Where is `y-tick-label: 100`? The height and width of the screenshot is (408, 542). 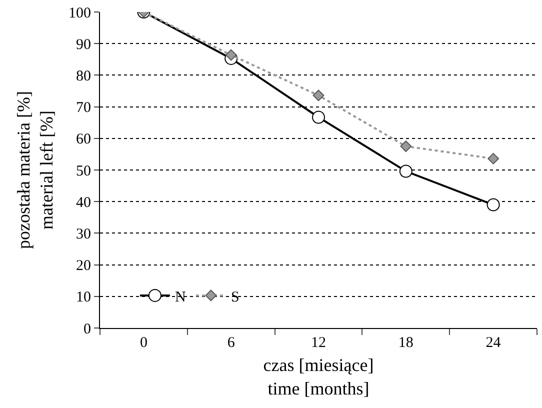
y-tick-label: 100 is located at coordinates (79, 13).